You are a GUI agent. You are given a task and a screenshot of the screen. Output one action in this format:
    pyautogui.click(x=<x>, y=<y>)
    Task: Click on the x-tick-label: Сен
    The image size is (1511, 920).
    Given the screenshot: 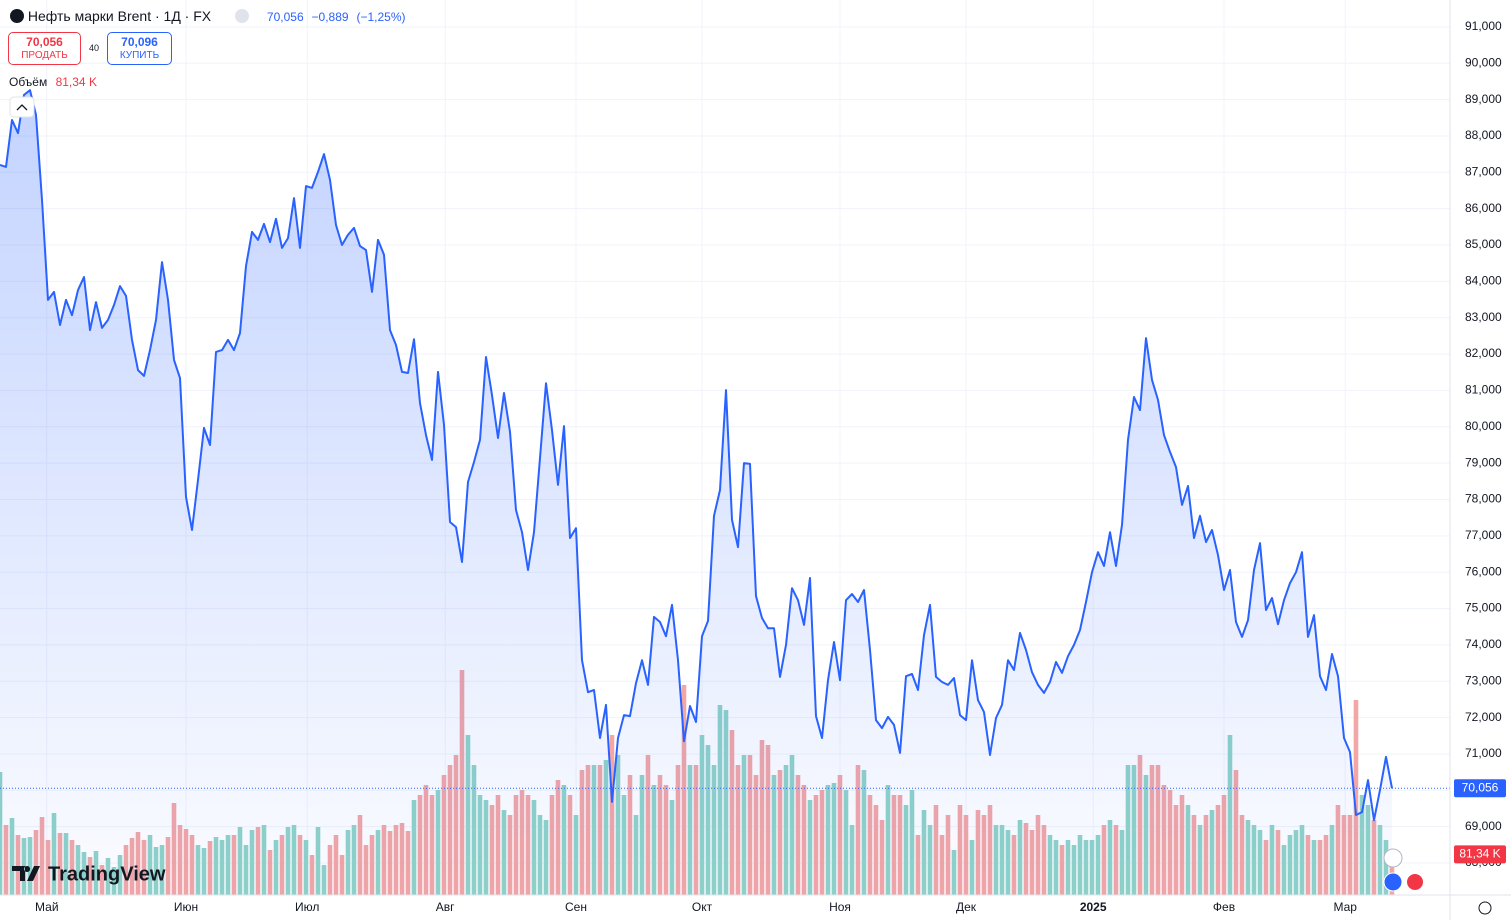 What is the action you would take?
    pyautogui.click(x=576, y=907)
    